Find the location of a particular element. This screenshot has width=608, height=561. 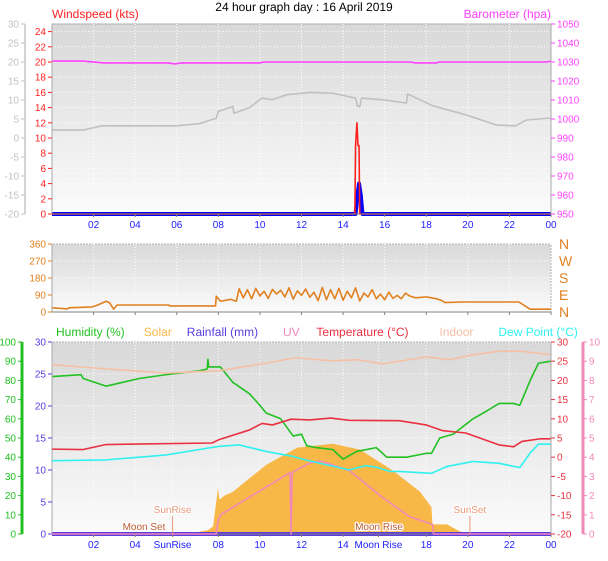

y-tick-label: 6 is located at coordinates (43, 169).